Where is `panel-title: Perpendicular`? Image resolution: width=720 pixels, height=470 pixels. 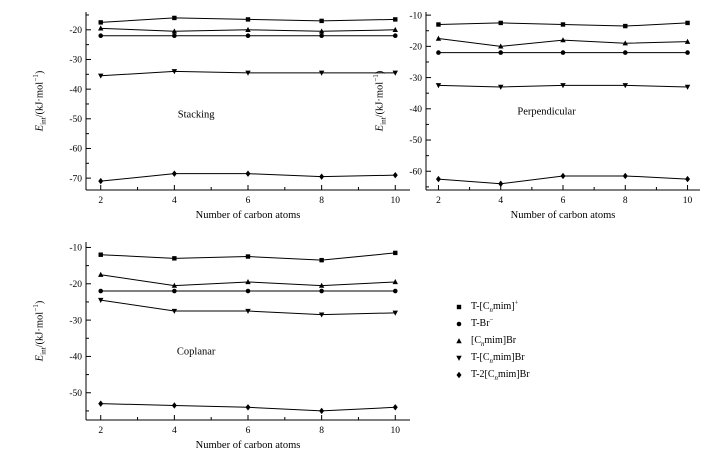 panel-title: Perpendicular is located at coordinates (546, 112).